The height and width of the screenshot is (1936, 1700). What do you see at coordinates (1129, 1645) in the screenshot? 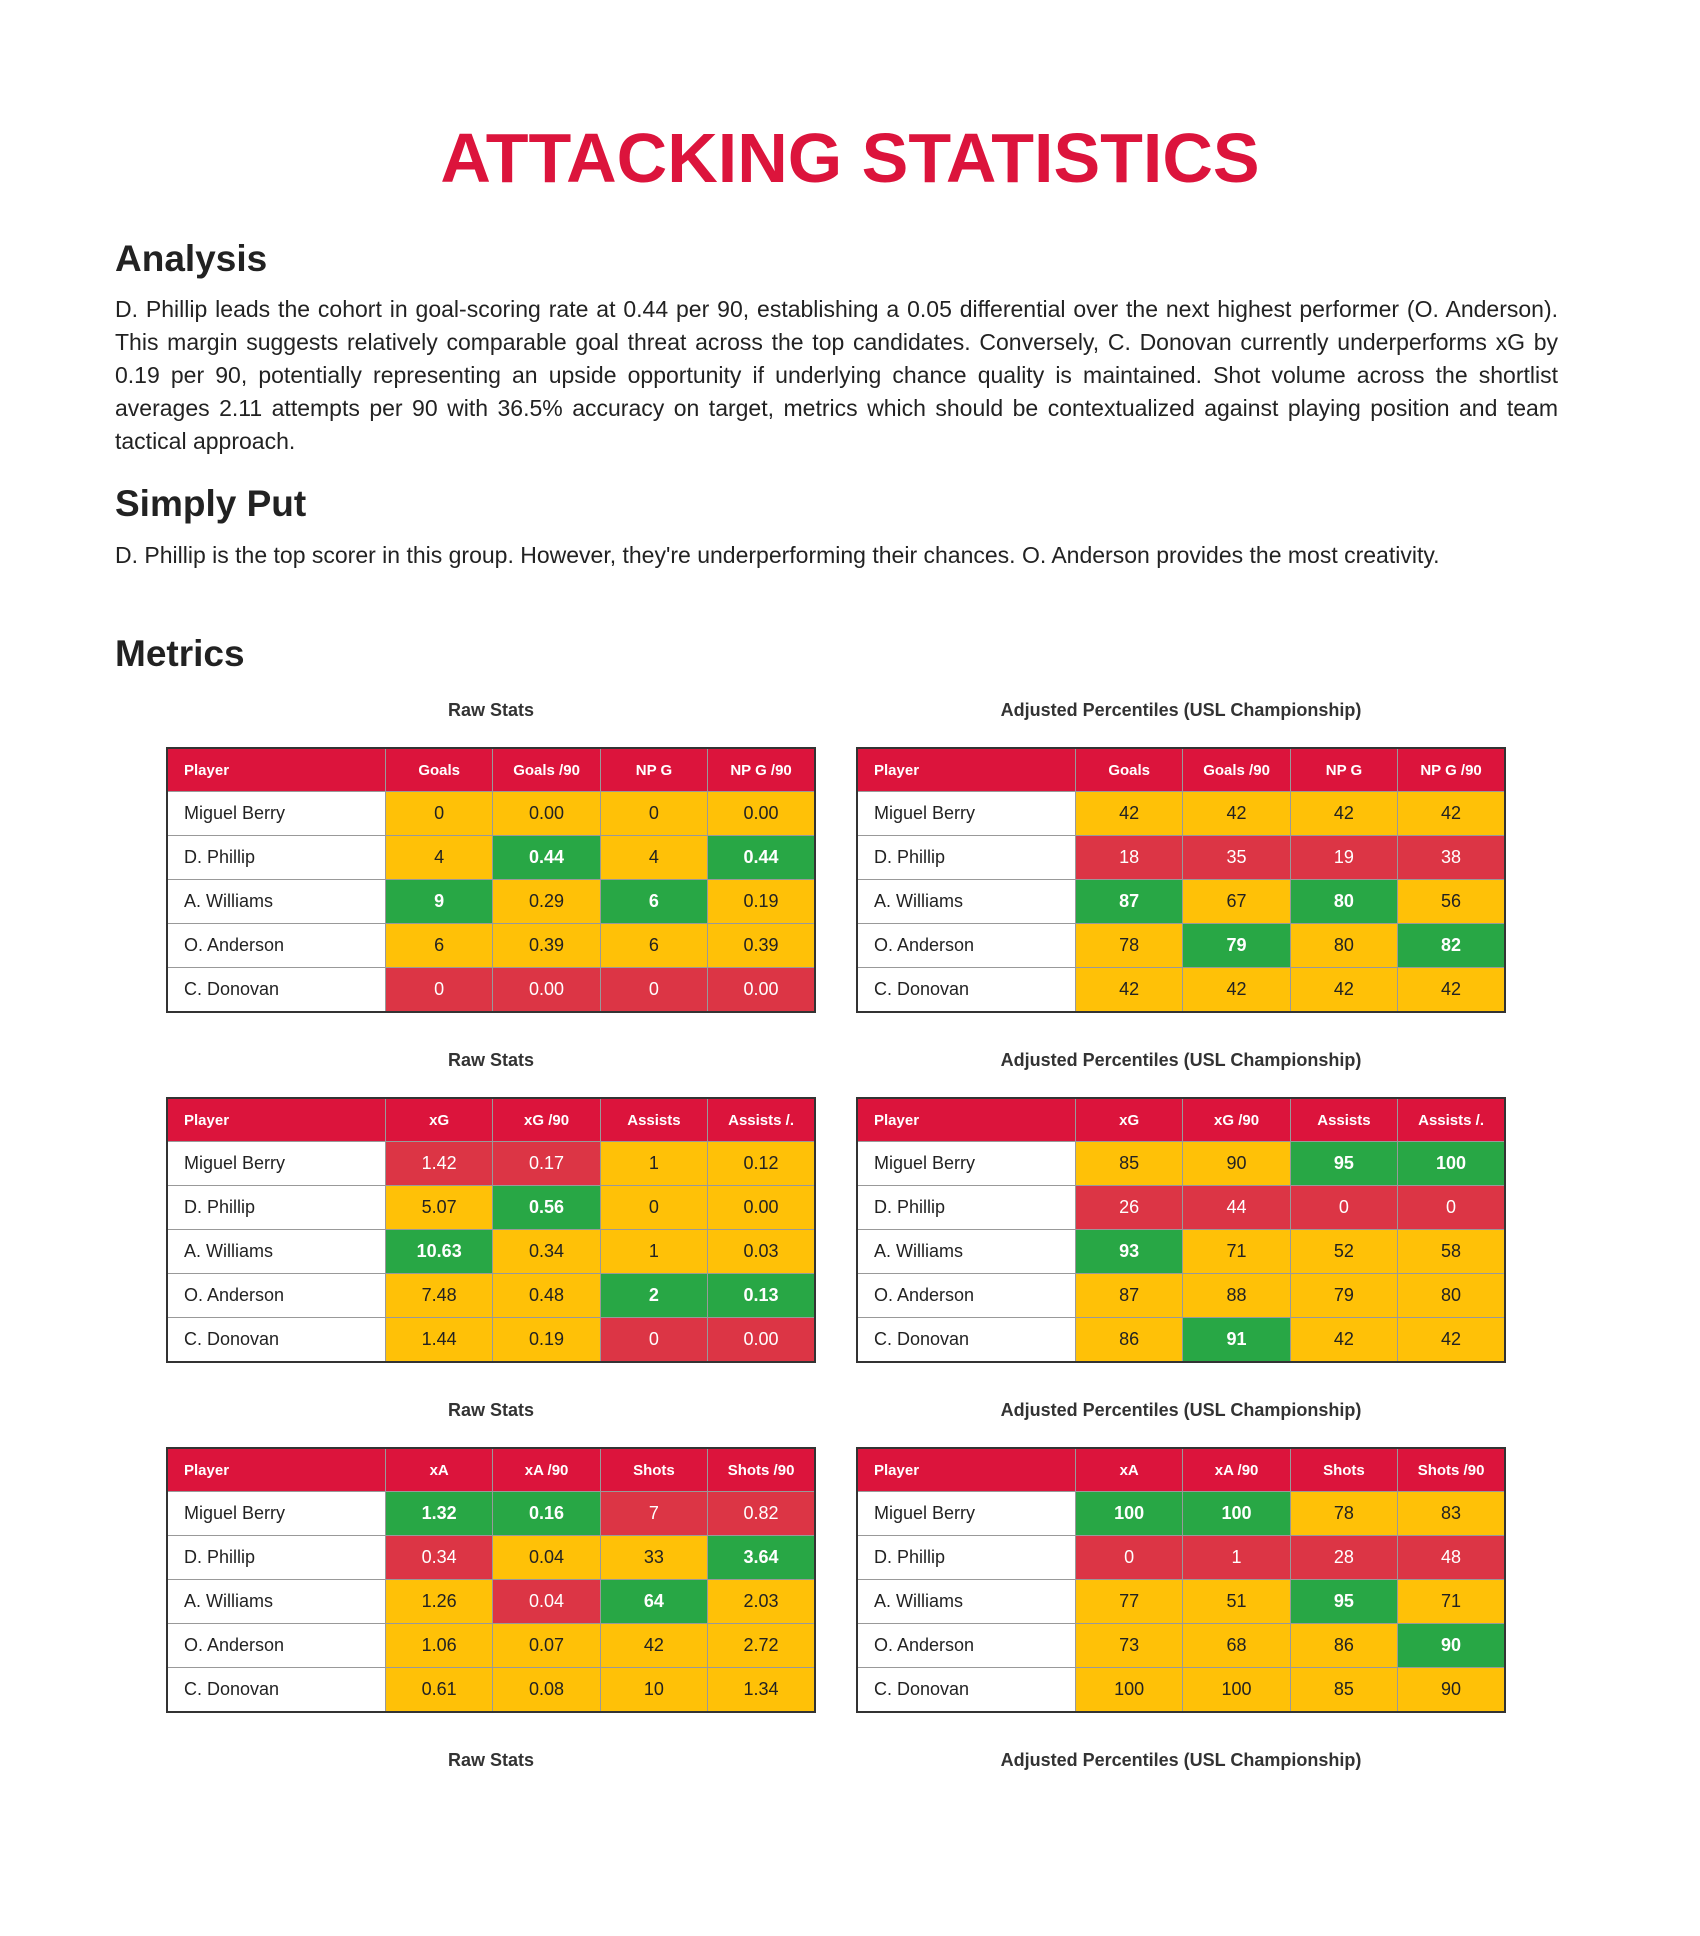
I see `stat-cell: 73` at bounding box center [1129, 1645].